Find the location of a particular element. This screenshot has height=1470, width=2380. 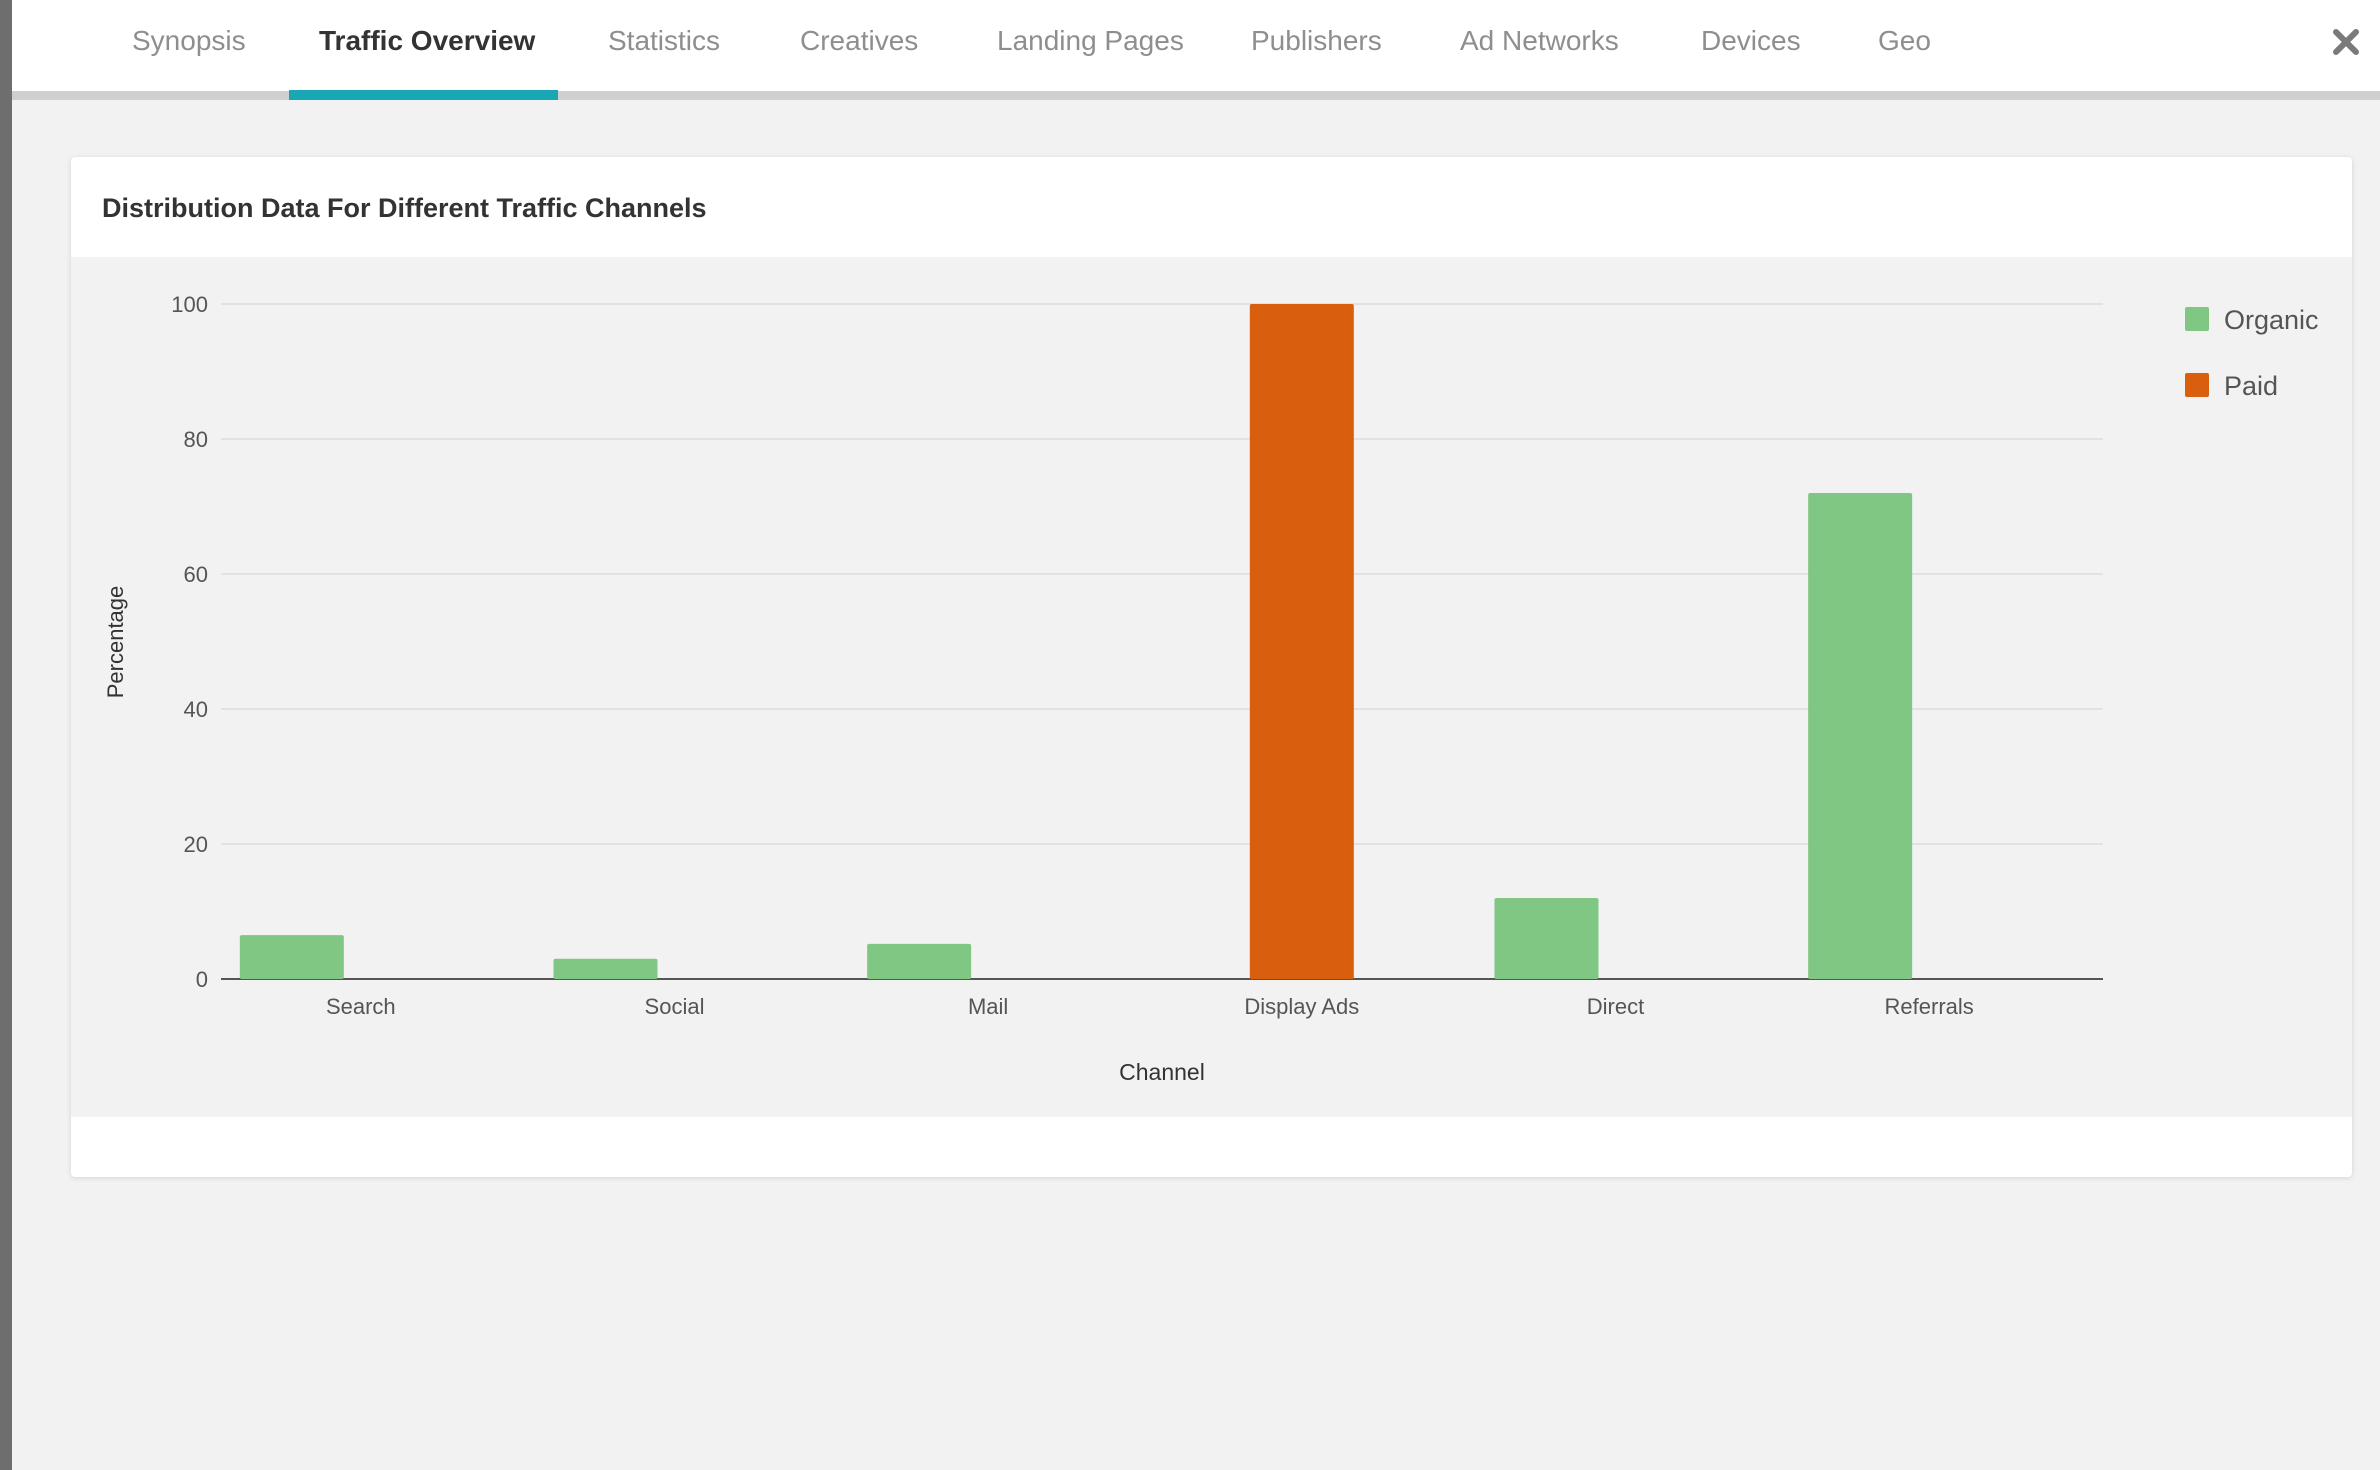

tab-traffic-overview: Traffic Overview is located at coordinates (427, 40).